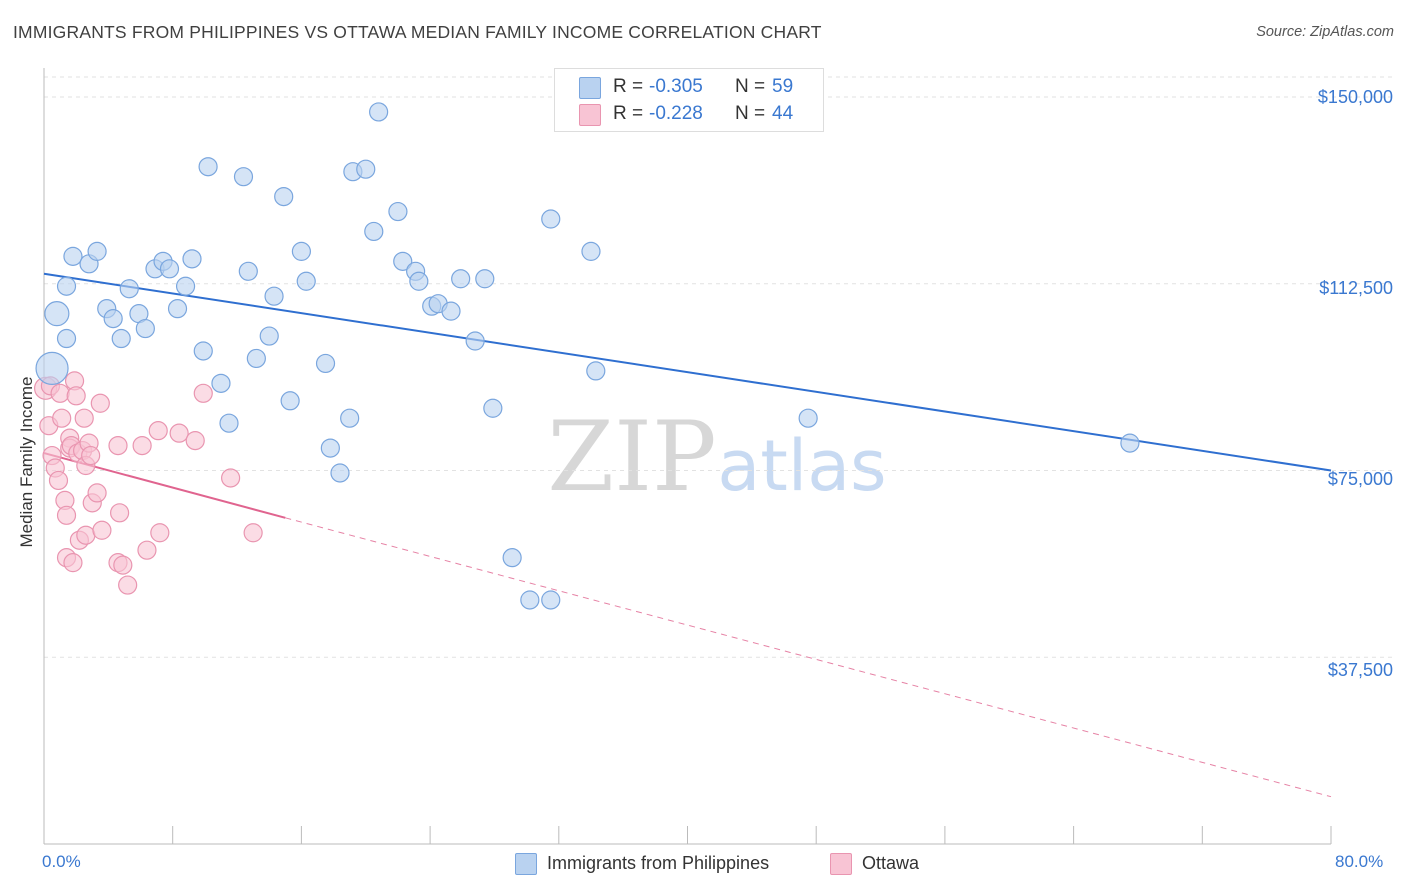 The height and width of the screenshot is (892, 1406). What do you see at coordinates (689, 100) in the screenshot?
I see `stats-legend: R = -0.305 N = 59 R = -0.228 N = 44` at bounding box center [689, 100].